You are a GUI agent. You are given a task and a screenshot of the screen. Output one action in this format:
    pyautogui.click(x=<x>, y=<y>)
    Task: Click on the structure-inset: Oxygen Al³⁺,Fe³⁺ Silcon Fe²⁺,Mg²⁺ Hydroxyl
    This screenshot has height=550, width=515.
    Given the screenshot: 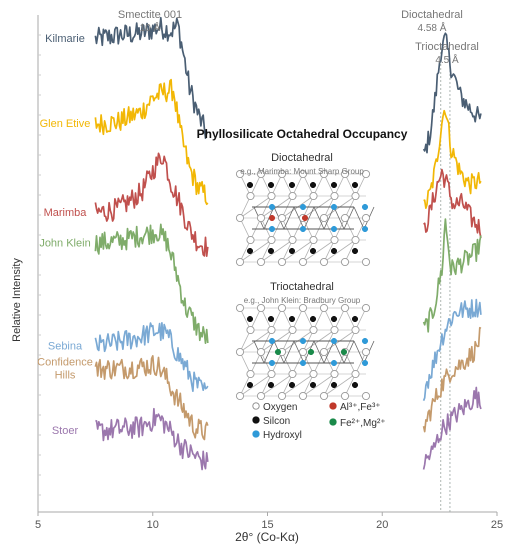 What is the action you would take?
    pyautogui.click(x=310, y=305)
    